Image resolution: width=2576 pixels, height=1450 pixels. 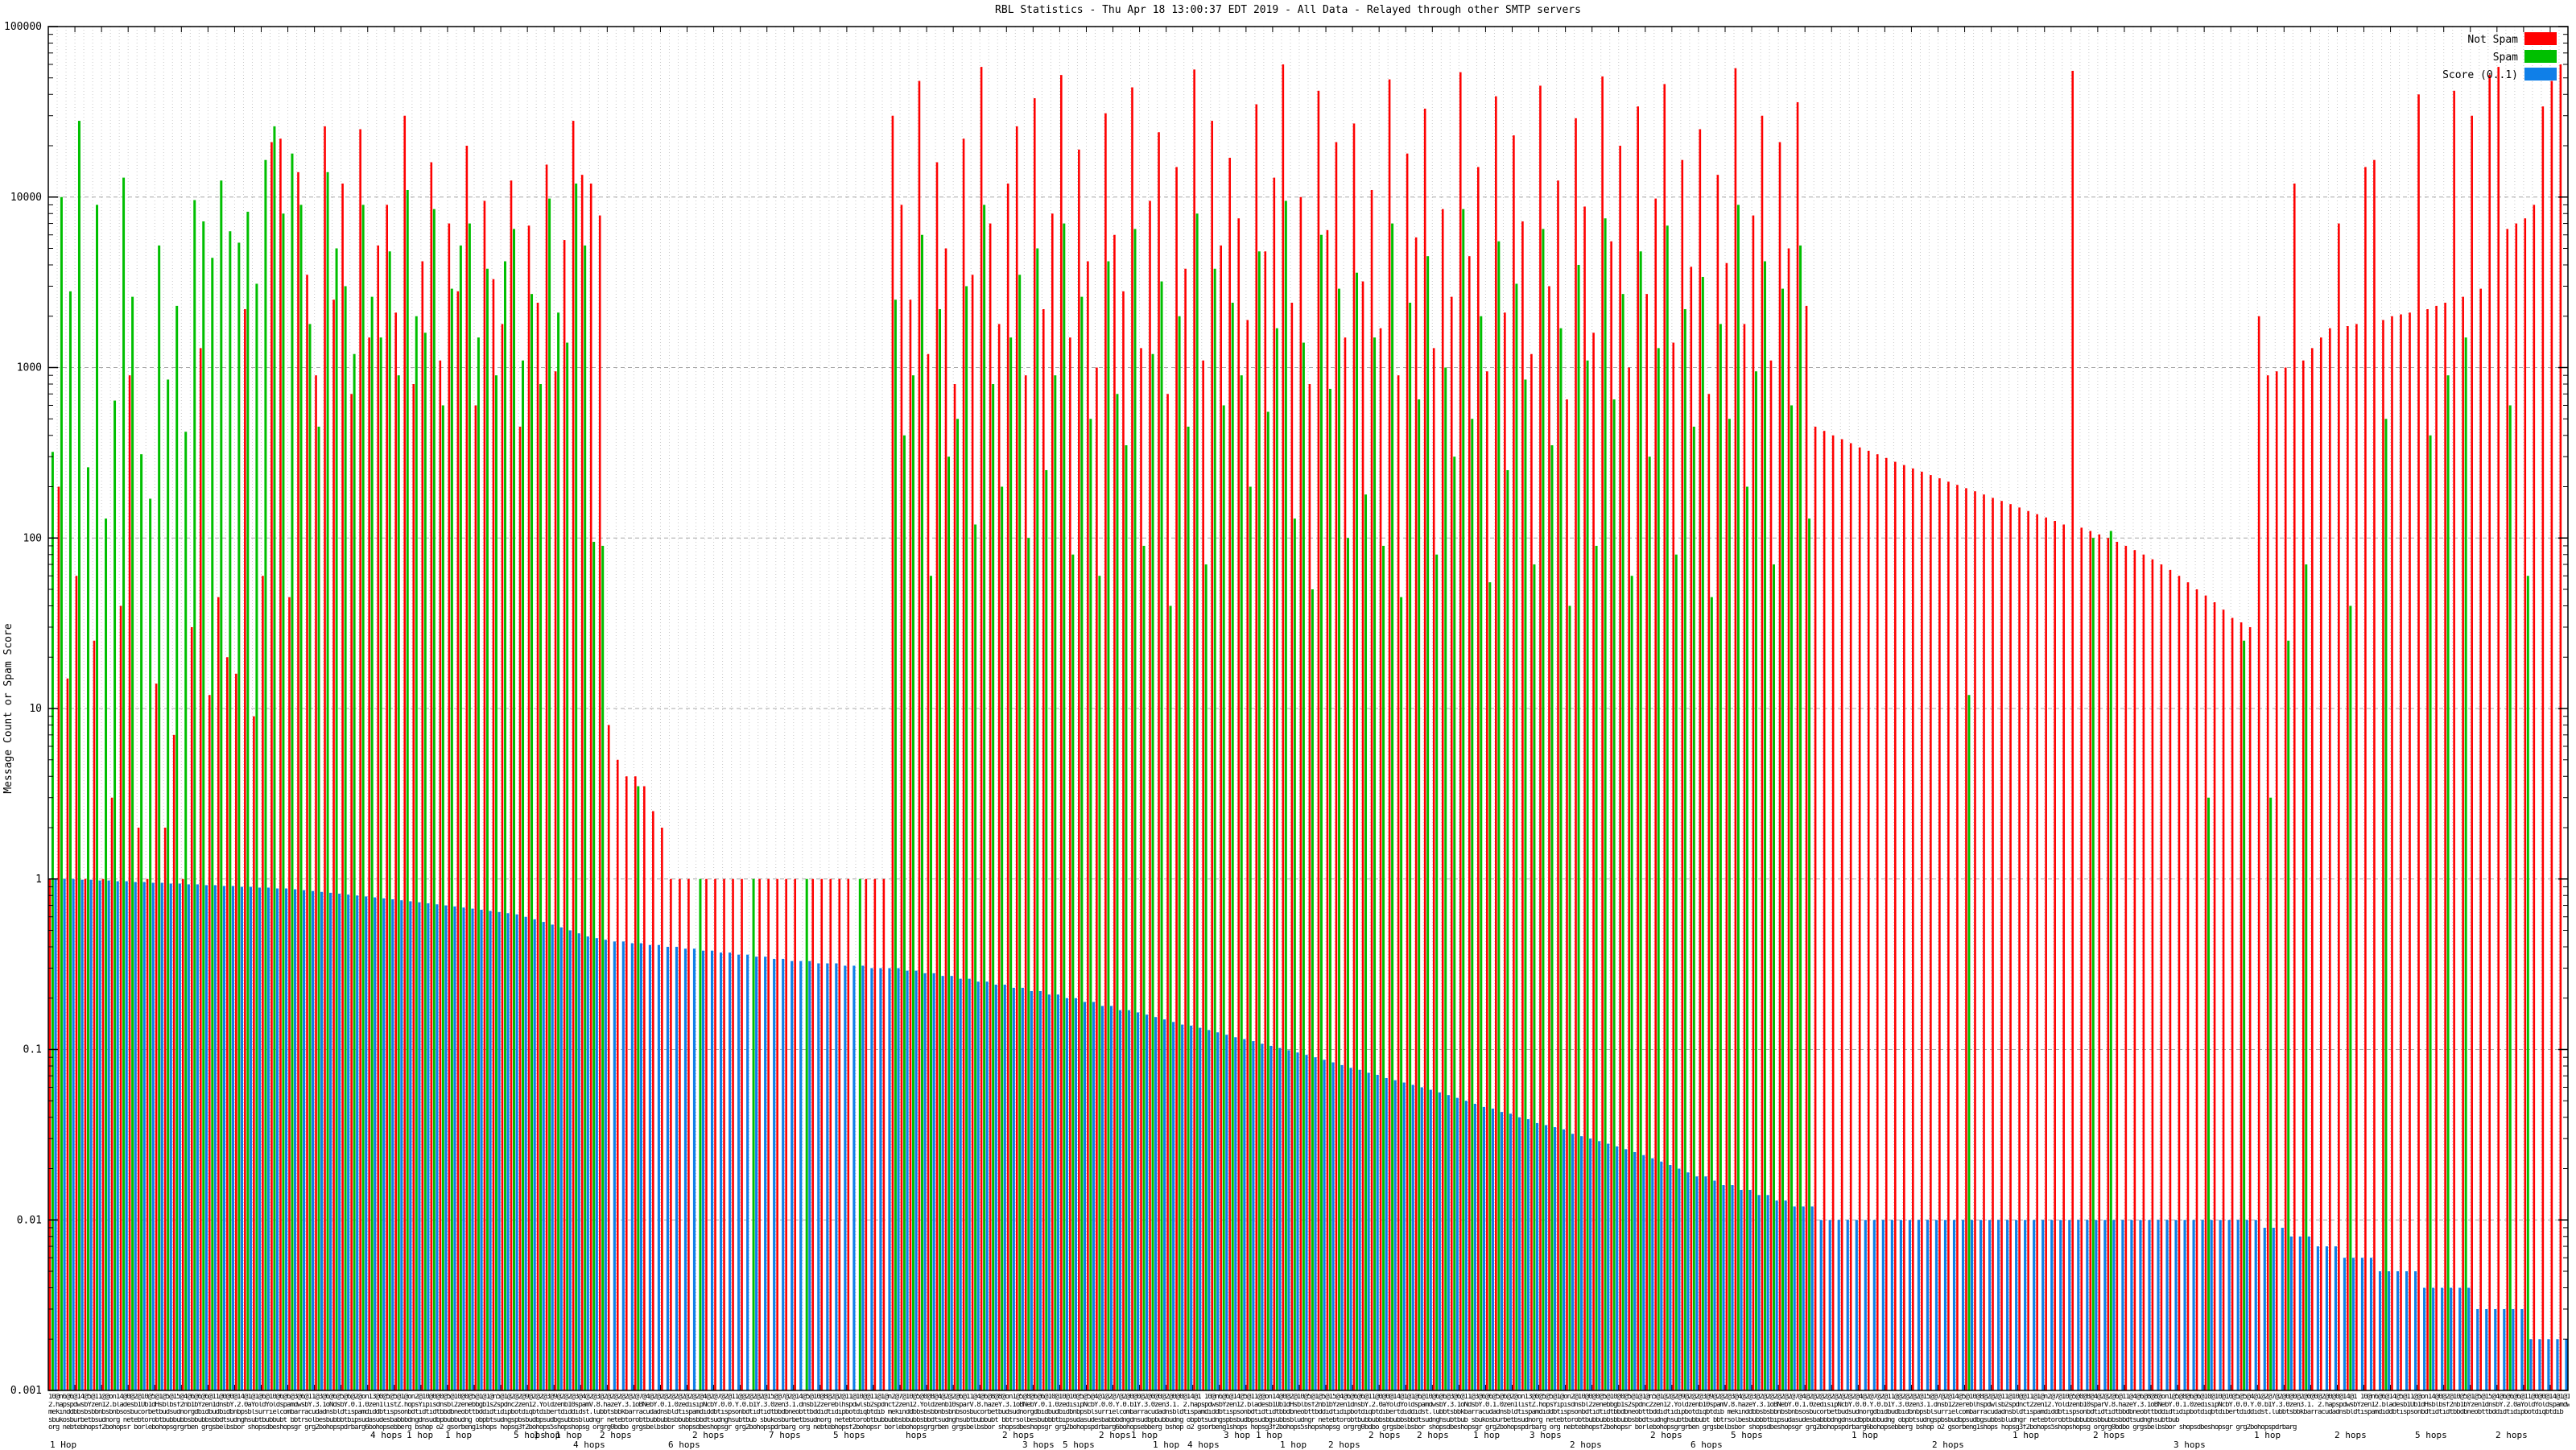 What do you see at coordinates (2499, 56) in the screenshot?
I see `legend: Not Spam Spam Score (0..1)` at bounding box center [2499, 56].